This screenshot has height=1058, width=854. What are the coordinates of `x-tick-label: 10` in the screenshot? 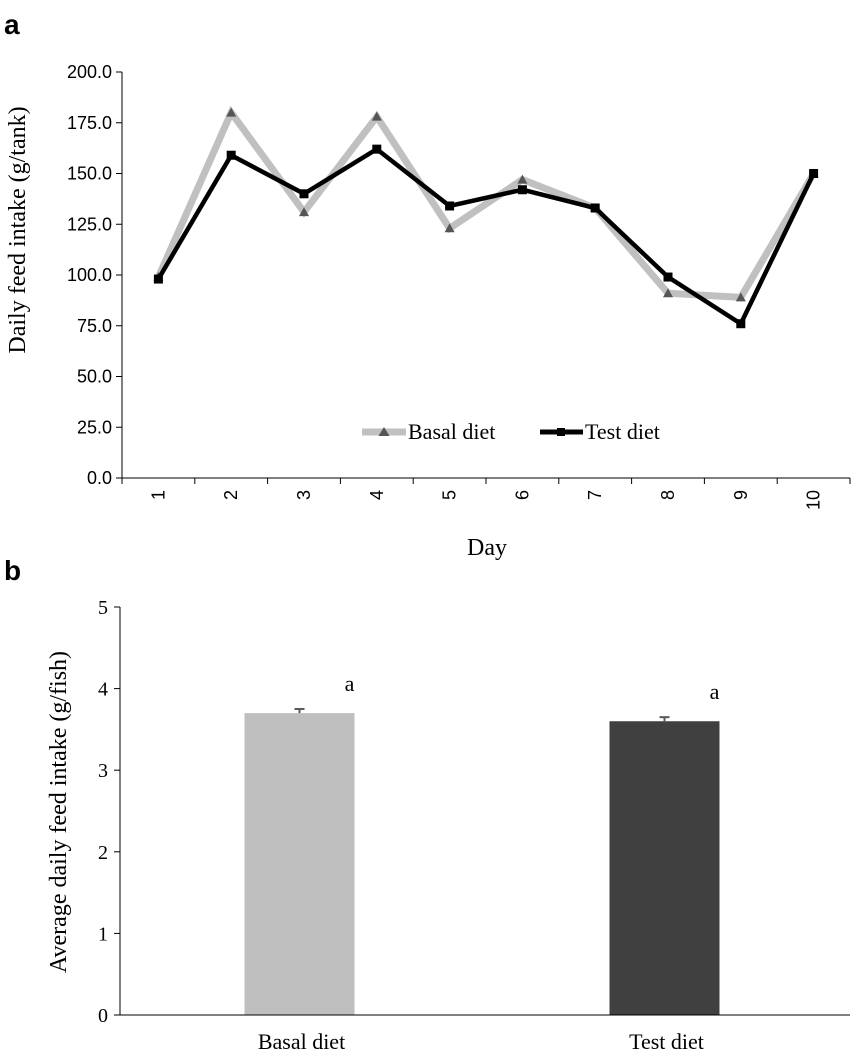 It's located at (814, 500).